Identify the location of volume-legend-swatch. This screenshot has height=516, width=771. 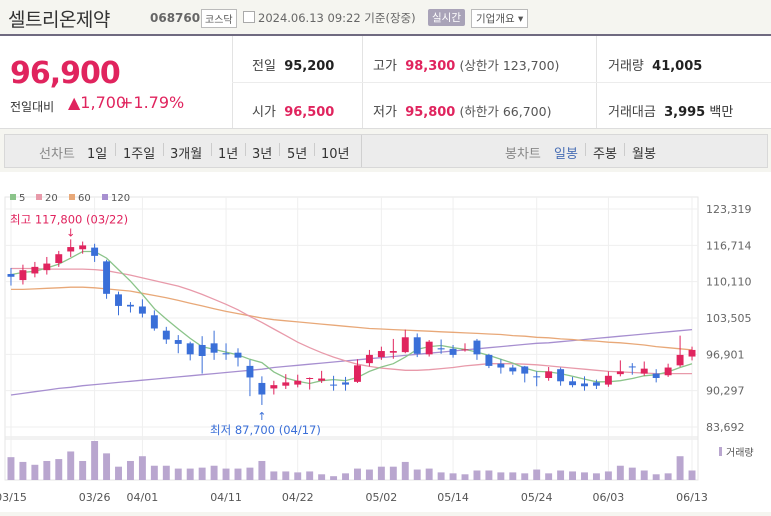
(720, 451).